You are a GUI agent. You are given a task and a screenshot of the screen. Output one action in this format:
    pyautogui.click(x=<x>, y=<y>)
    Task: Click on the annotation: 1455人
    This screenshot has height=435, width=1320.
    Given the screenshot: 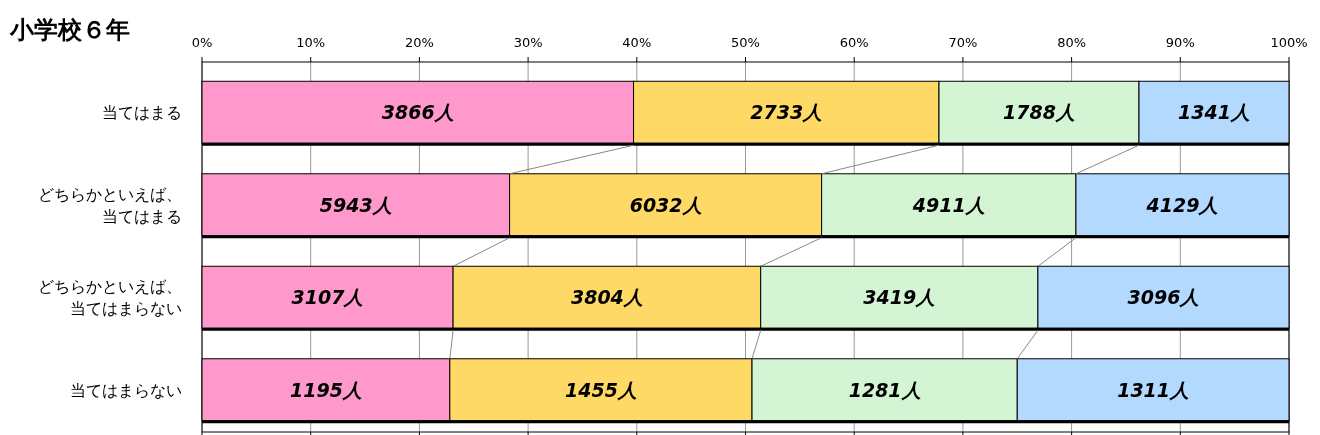 What is the action you would take?
    pyautogui.click(x=600, y=389)
    